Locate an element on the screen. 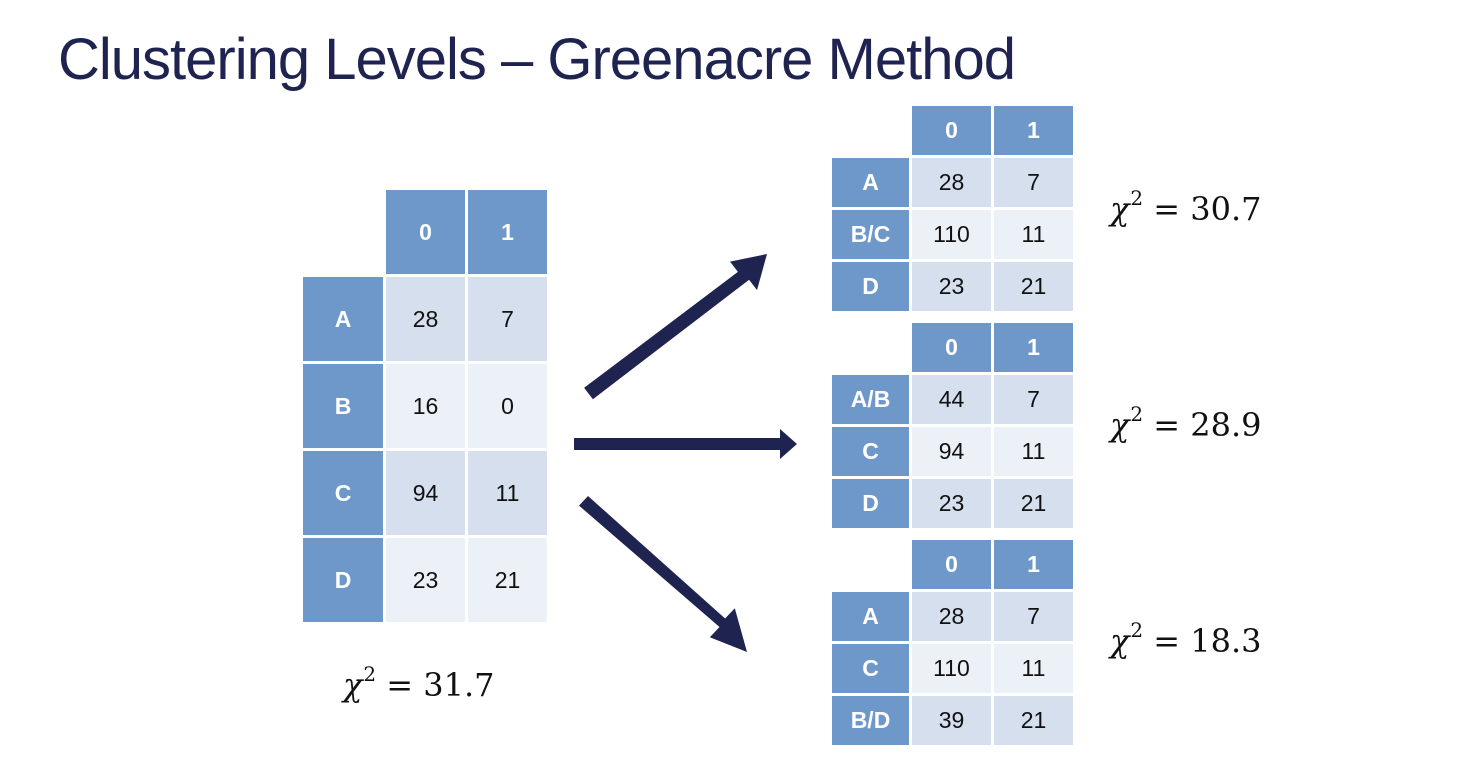 Image resolution: width=1458 pixels, height=778 pixels. table-cell: 44 is located at coordinates (951, 399).